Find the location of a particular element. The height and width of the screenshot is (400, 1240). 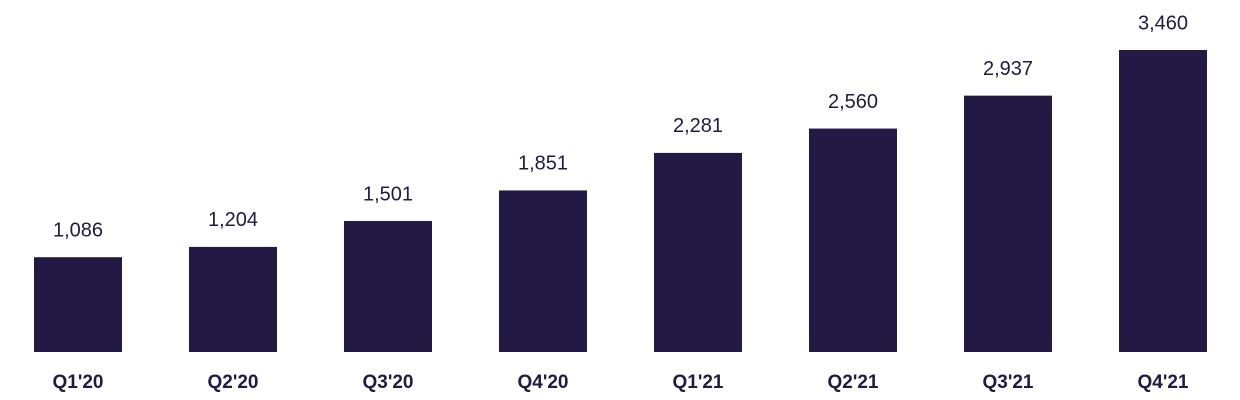

x-tick-label: Q1'21 is located at coordinates (698, 382).